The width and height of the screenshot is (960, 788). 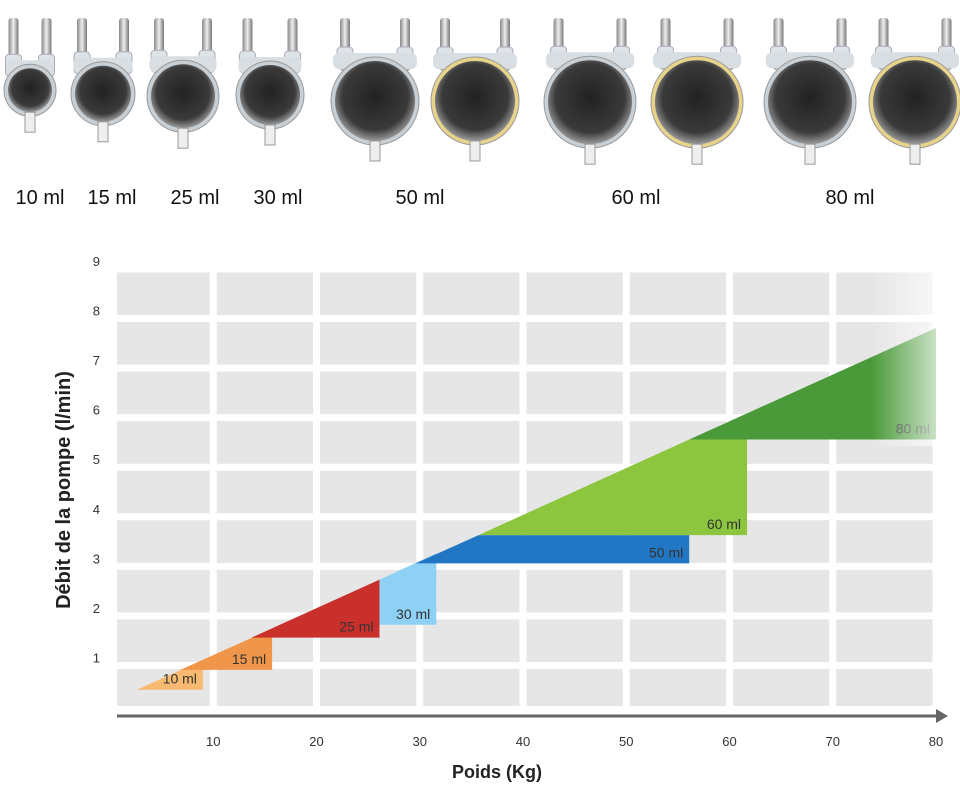 What do you see at coordinates (822, 356) in the screenshot?
I see `fade-overlay` at bounding box center [822, 356].